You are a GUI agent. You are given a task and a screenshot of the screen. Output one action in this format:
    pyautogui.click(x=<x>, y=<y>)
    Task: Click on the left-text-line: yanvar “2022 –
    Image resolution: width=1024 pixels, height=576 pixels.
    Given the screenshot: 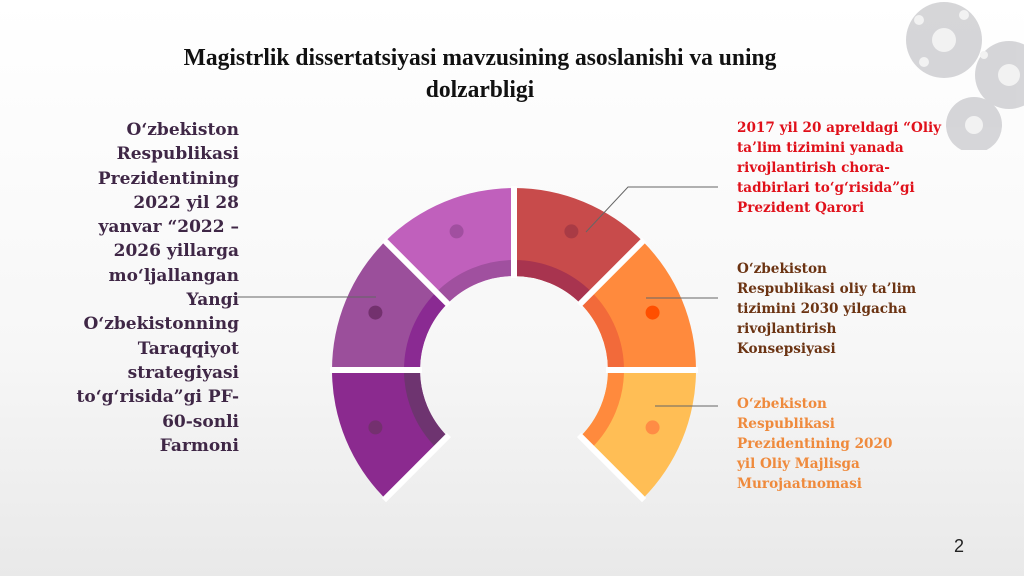 What is the action you would take?
    pyautogui.click(x=168, y=227)
    